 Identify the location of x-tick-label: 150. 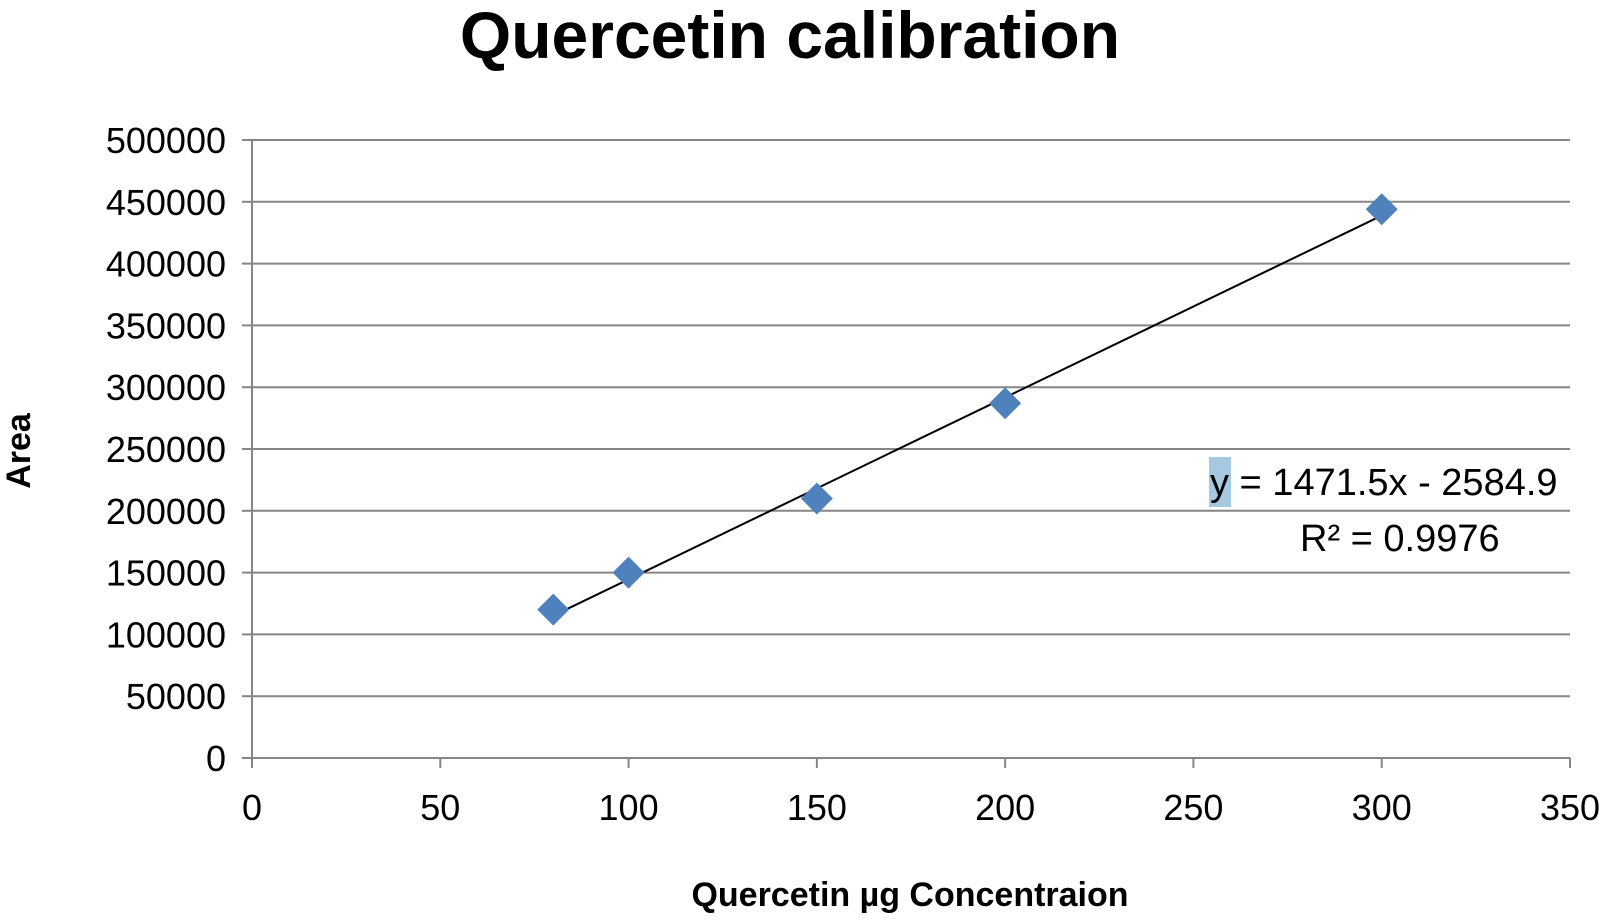
(817, 807).